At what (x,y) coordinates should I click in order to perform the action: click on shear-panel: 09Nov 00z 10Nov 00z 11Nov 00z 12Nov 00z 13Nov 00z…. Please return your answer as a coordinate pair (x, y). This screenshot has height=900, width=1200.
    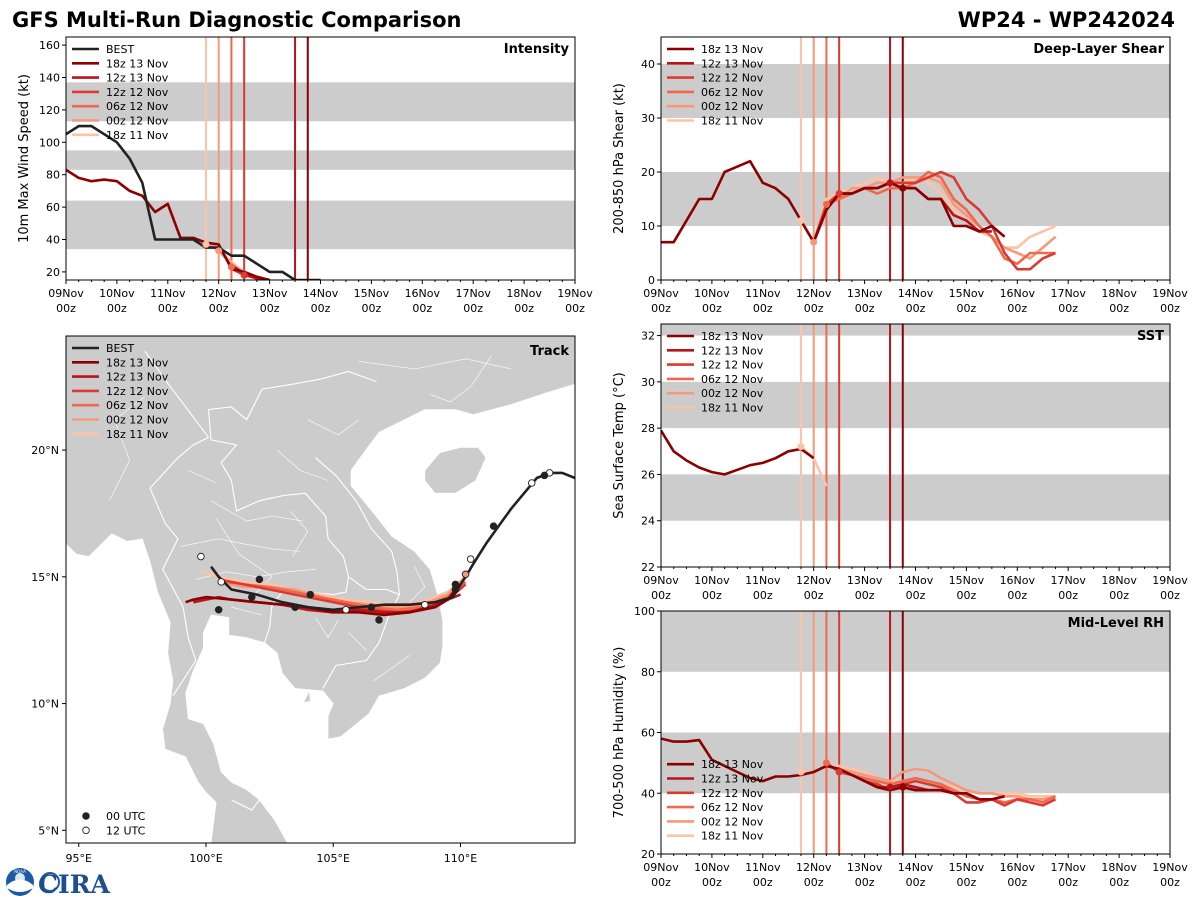
    Looking at the image, I should click on (900, 175).